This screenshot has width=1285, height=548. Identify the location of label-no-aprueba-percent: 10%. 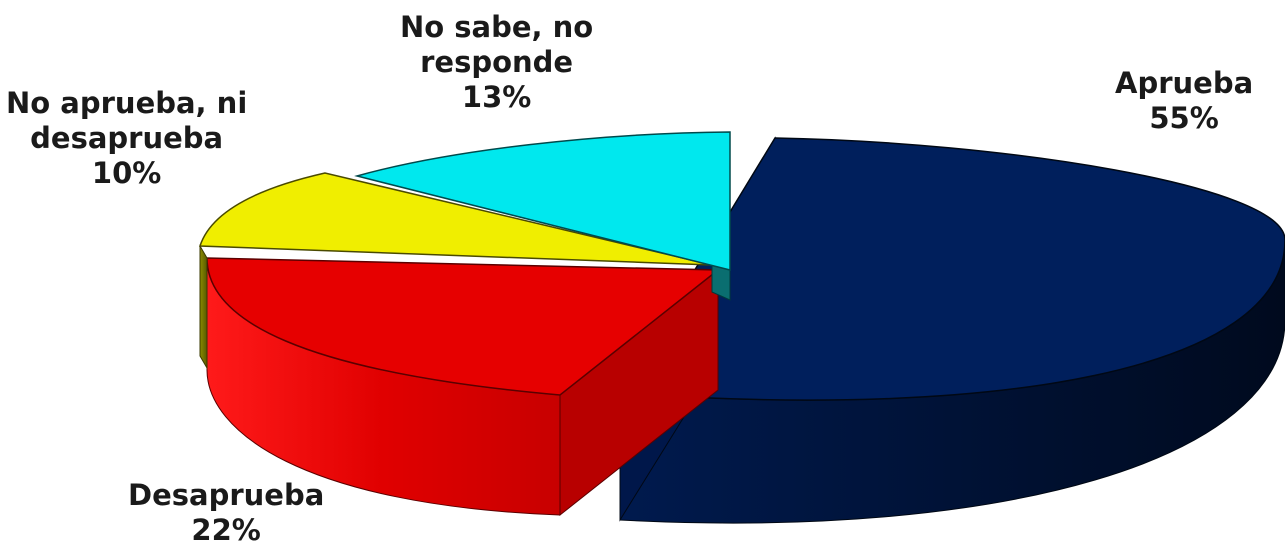
(126, 173).